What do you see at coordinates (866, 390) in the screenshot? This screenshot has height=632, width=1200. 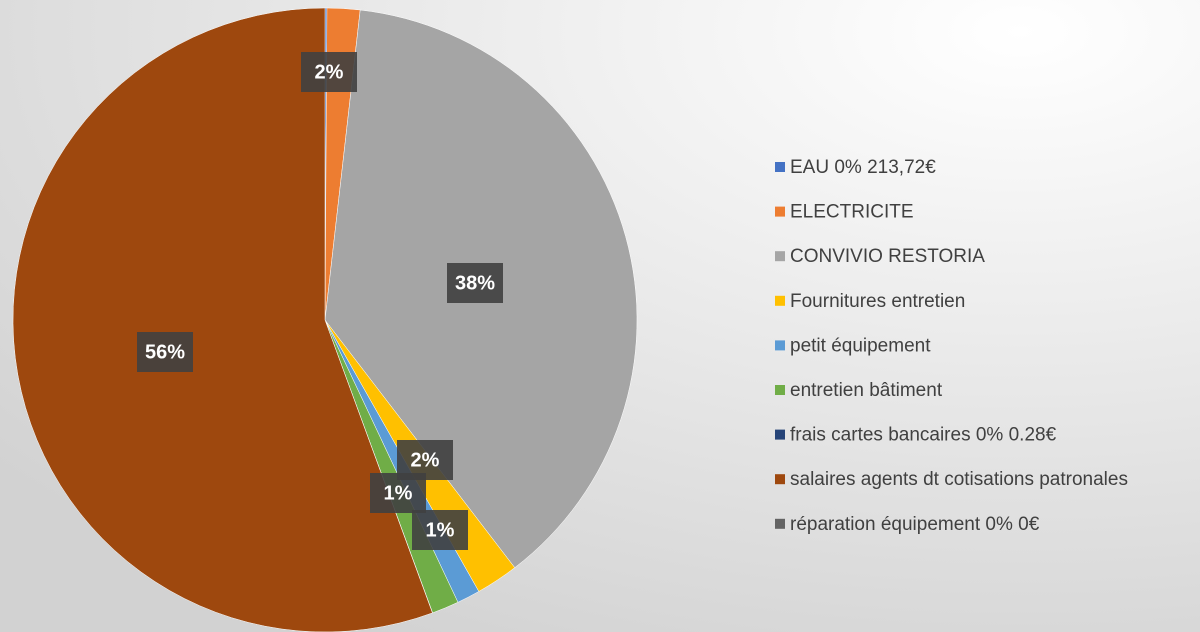 I see `legend-label: entretien bâtiment` at bounding box center [866, 390].